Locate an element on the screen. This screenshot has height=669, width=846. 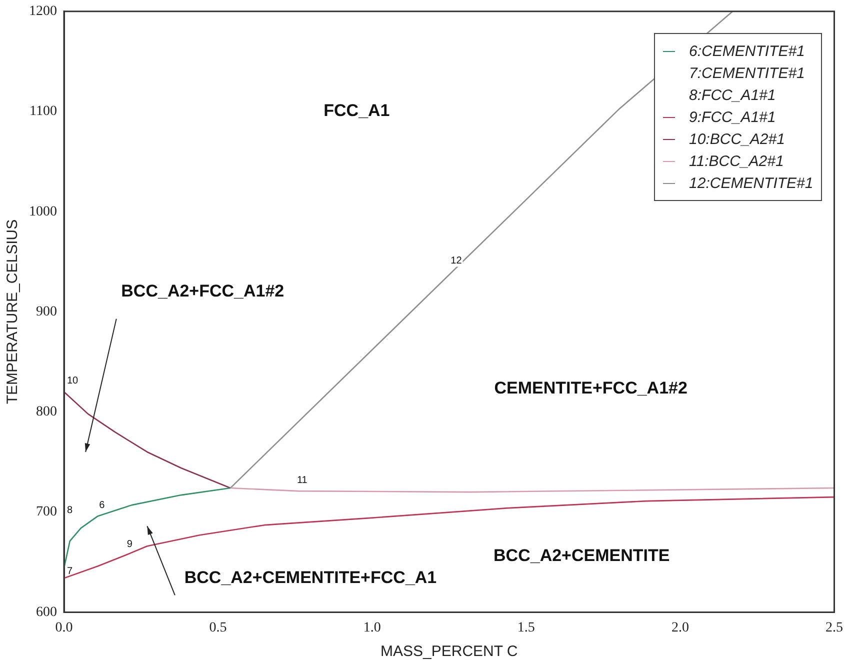
legend-label: 11:BCC_A2#1 is located at coordinates (736, 161).